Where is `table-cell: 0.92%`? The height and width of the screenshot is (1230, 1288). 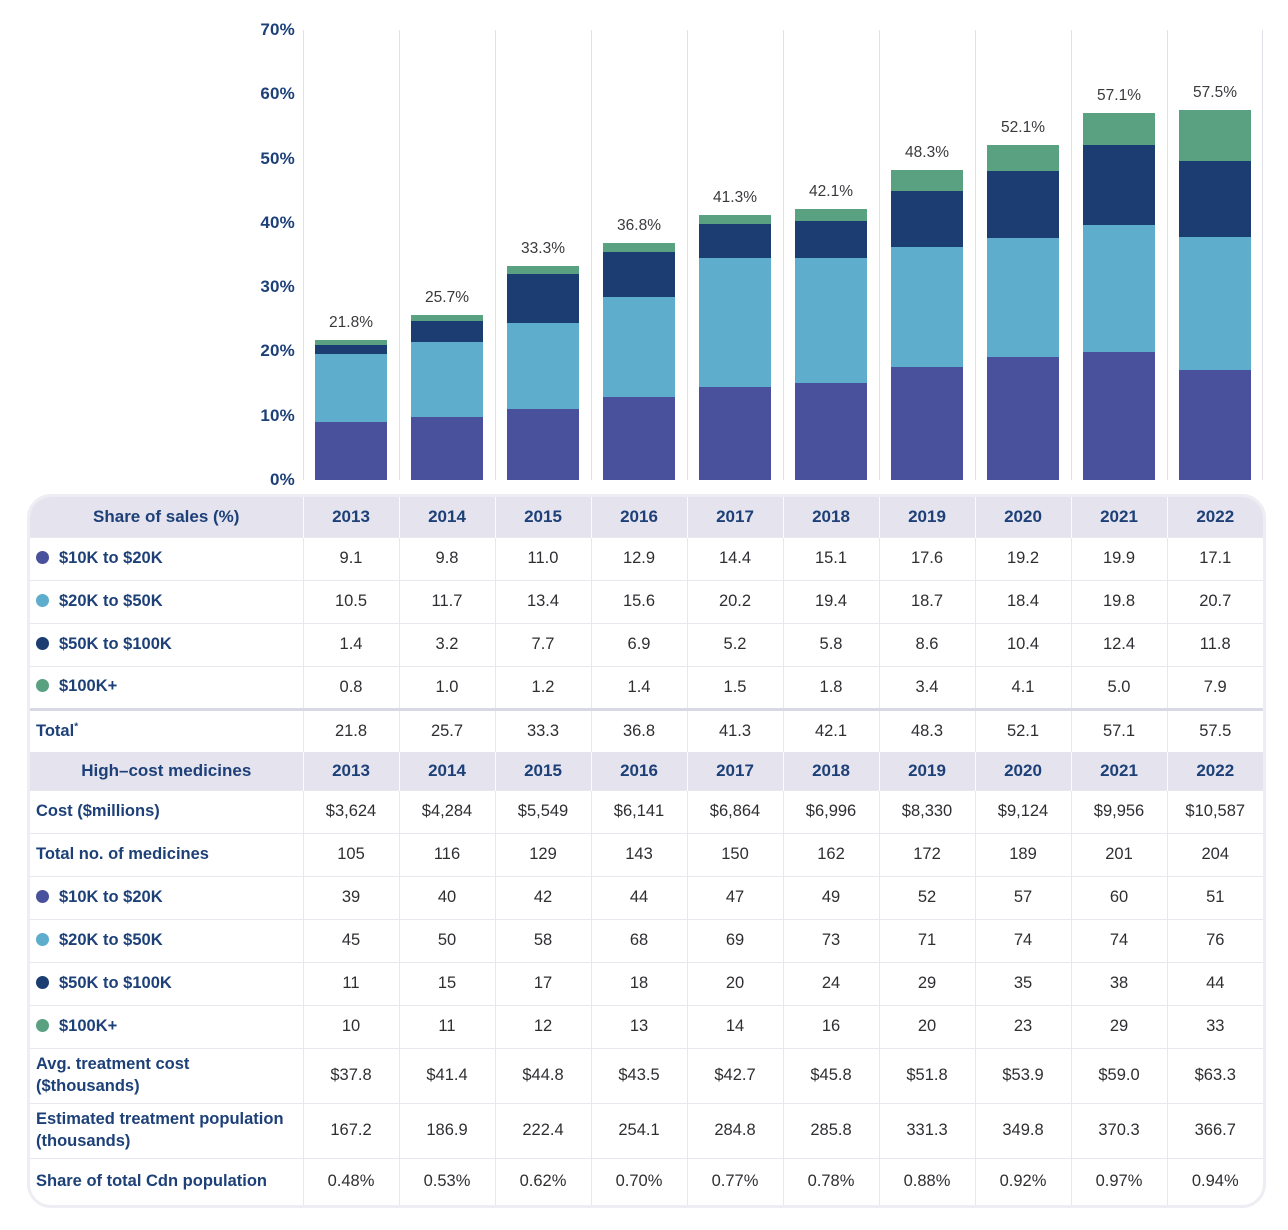
table-cell: 0.92% is located at coordinates (1022, 1181).